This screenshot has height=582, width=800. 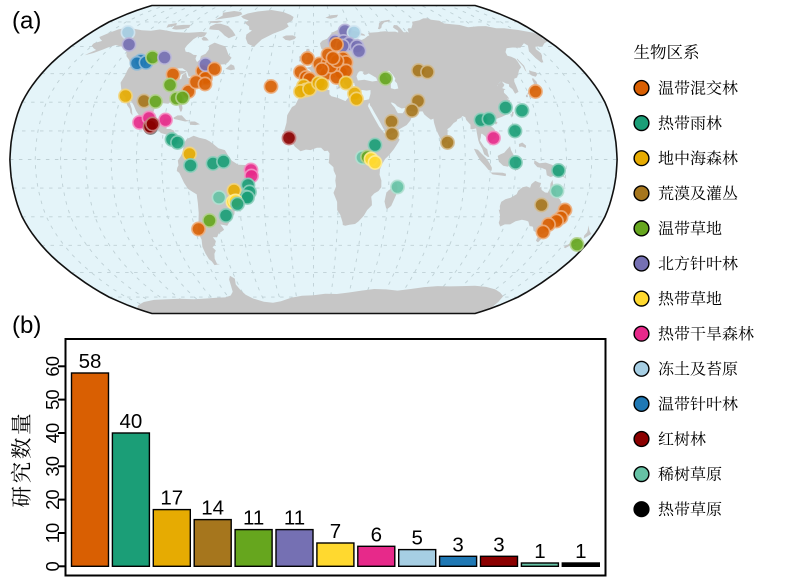 What do you see at coordinates (52, 399) in the screenshot?
I see `svg-text: 50` at bounding box center [52, 399].